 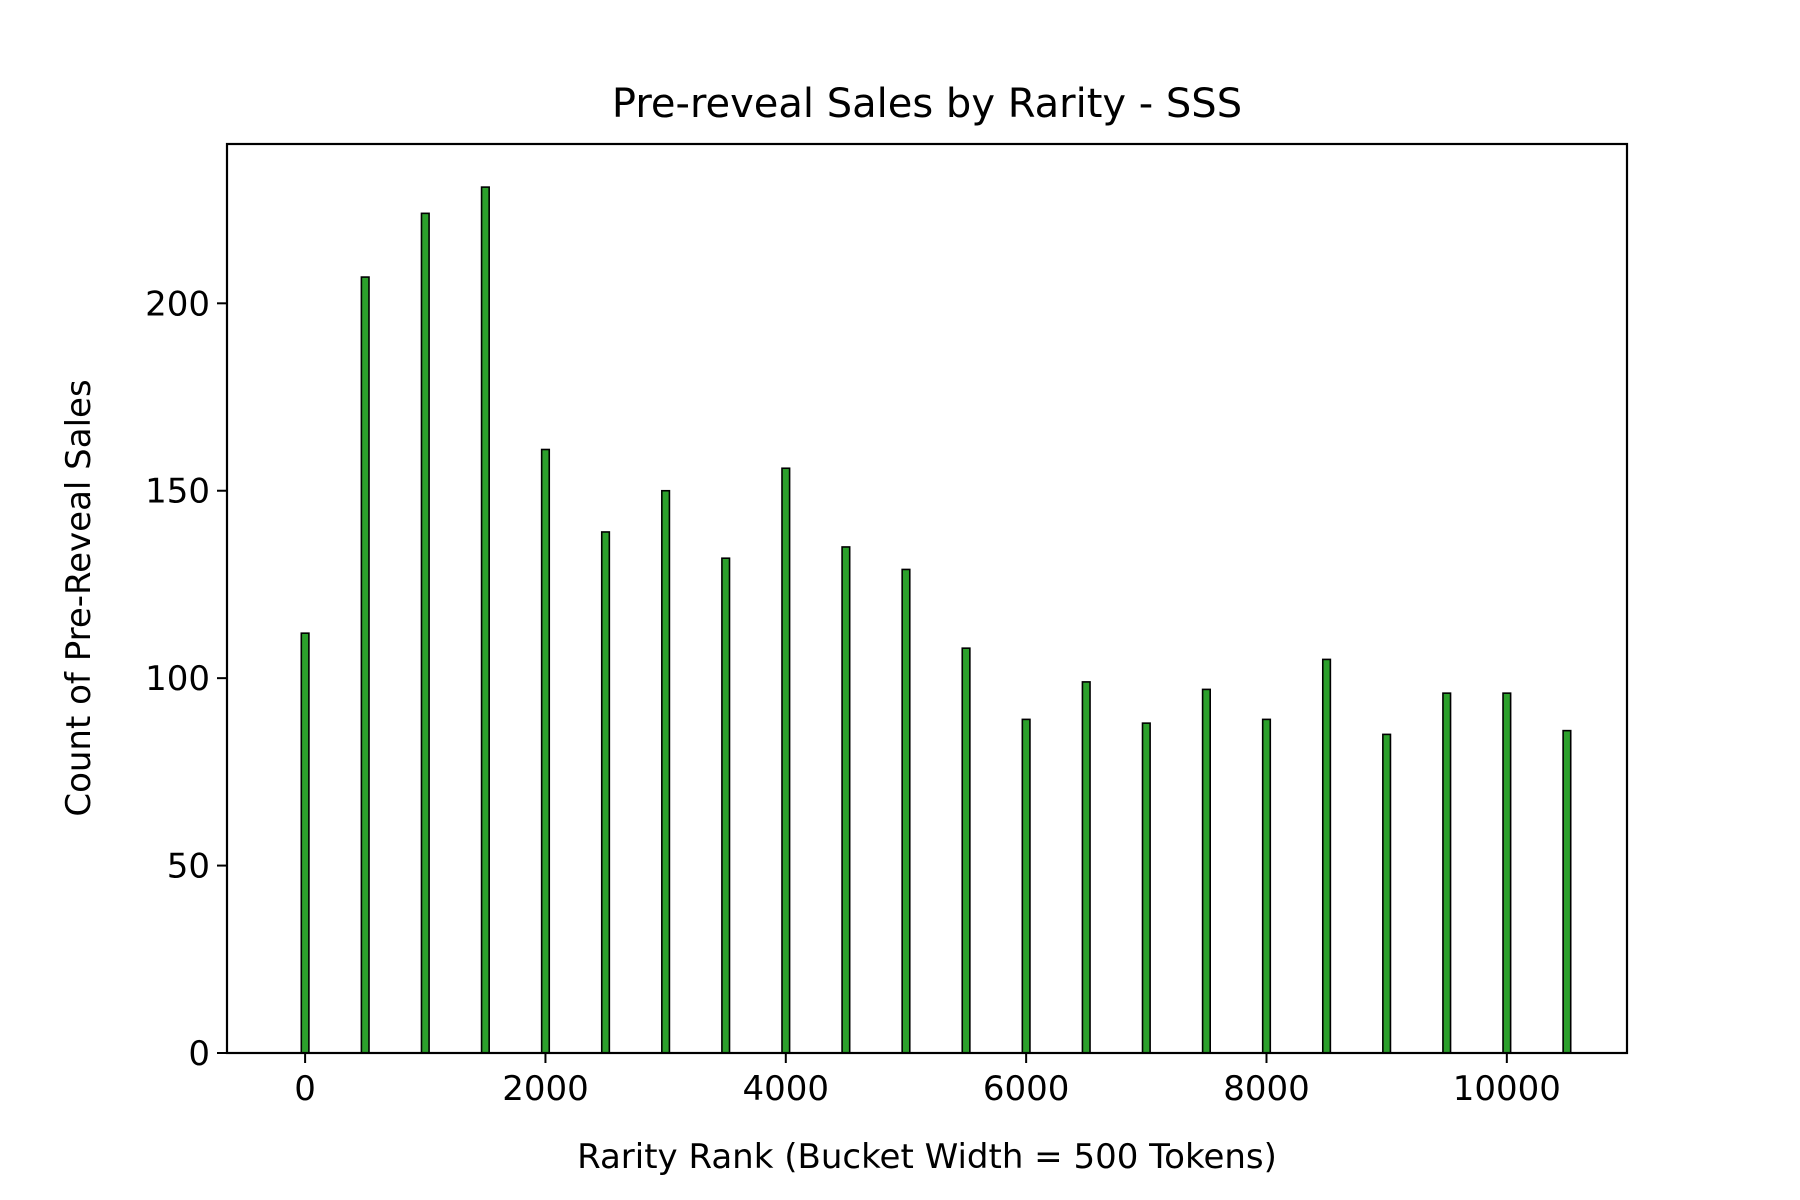 What do you see at coordinates (199, 1054) in the screenshot?
I see `y-tick-label: 0` at bounding box center [199, 1054].